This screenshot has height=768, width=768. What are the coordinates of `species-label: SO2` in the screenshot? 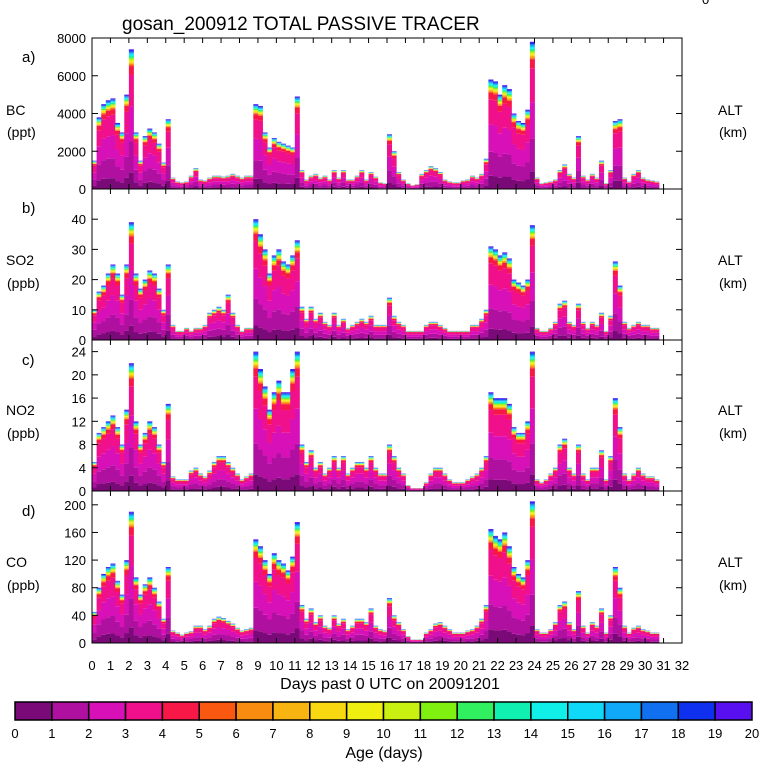 It's located at (20, 260).